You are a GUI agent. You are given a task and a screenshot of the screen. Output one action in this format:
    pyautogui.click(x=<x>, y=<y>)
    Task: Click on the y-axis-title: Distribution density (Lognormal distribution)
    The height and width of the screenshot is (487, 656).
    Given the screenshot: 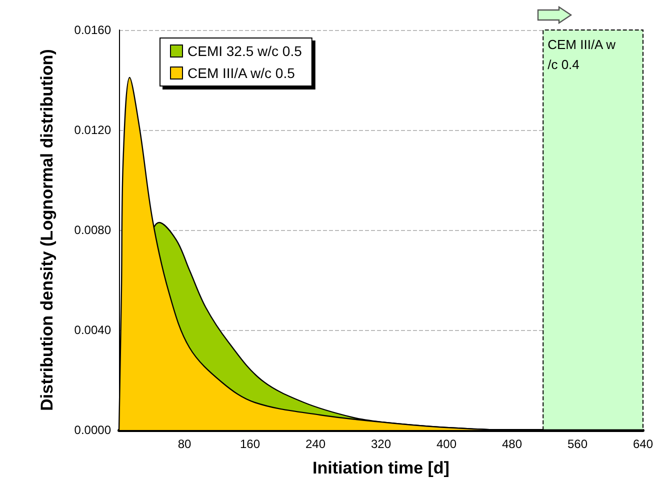 What is the action you would take?
    pyautogui.click(x=47, y=230)
    